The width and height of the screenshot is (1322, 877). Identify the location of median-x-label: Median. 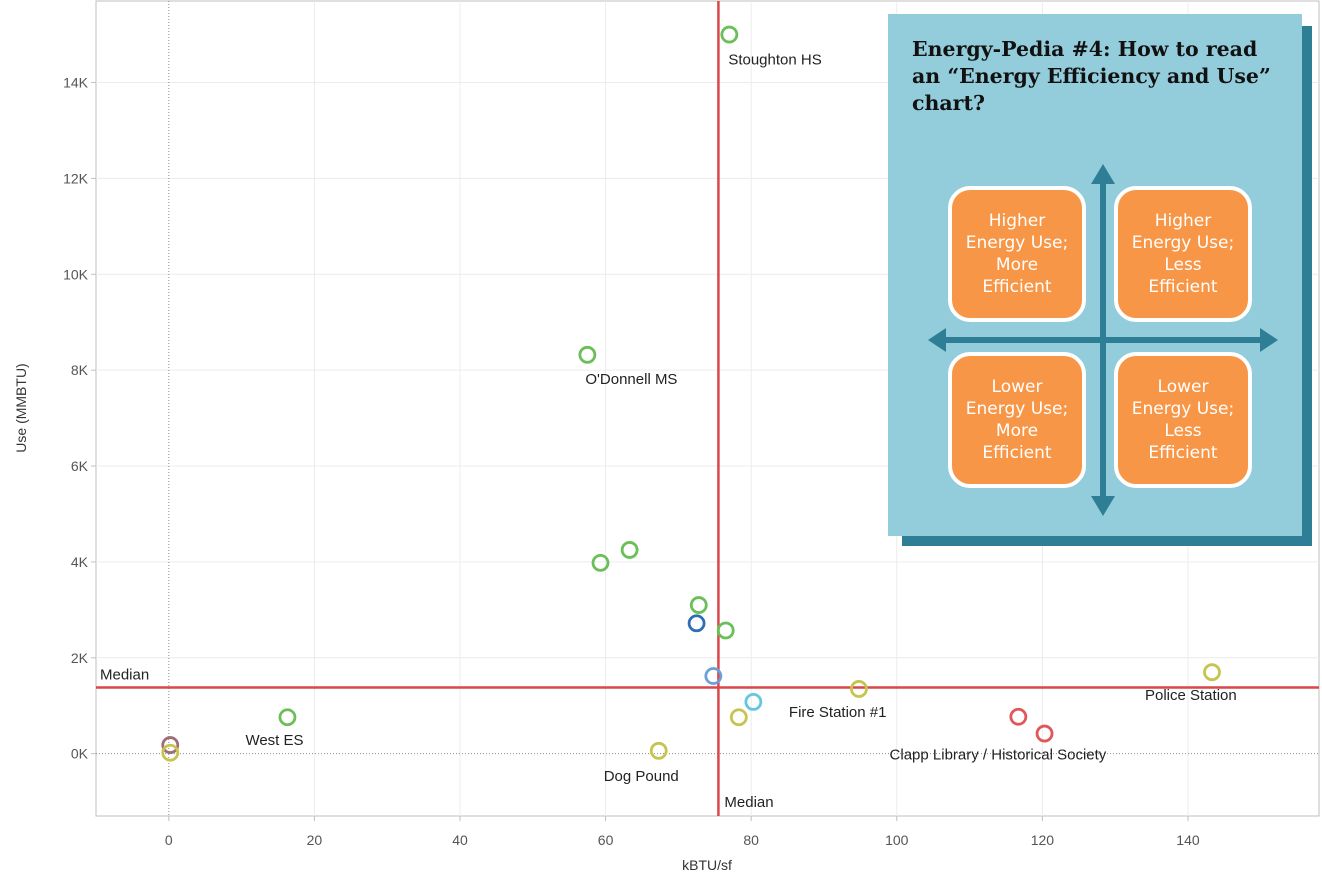
(748, 802).